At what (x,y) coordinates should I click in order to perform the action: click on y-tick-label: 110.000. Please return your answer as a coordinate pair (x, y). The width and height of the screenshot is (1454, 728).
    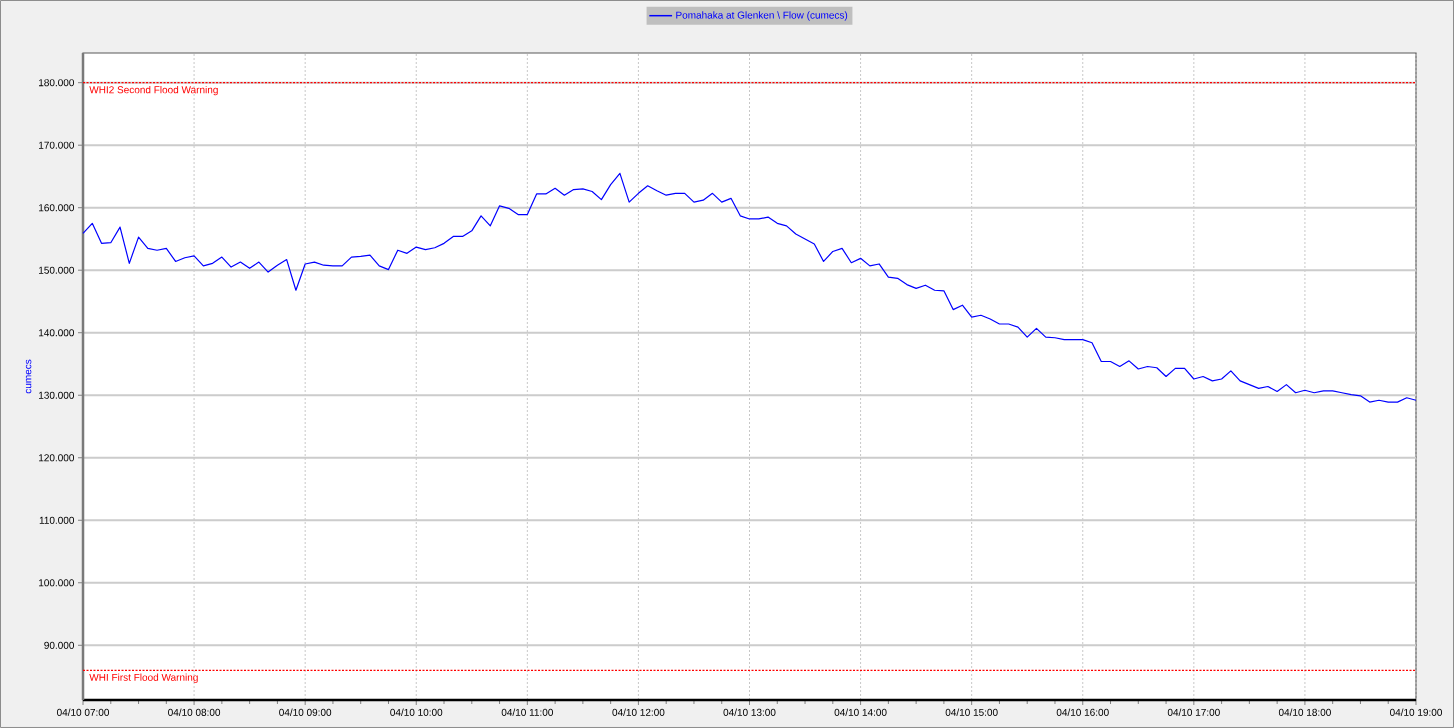
    Looking at the image, I should click on (57, 520).